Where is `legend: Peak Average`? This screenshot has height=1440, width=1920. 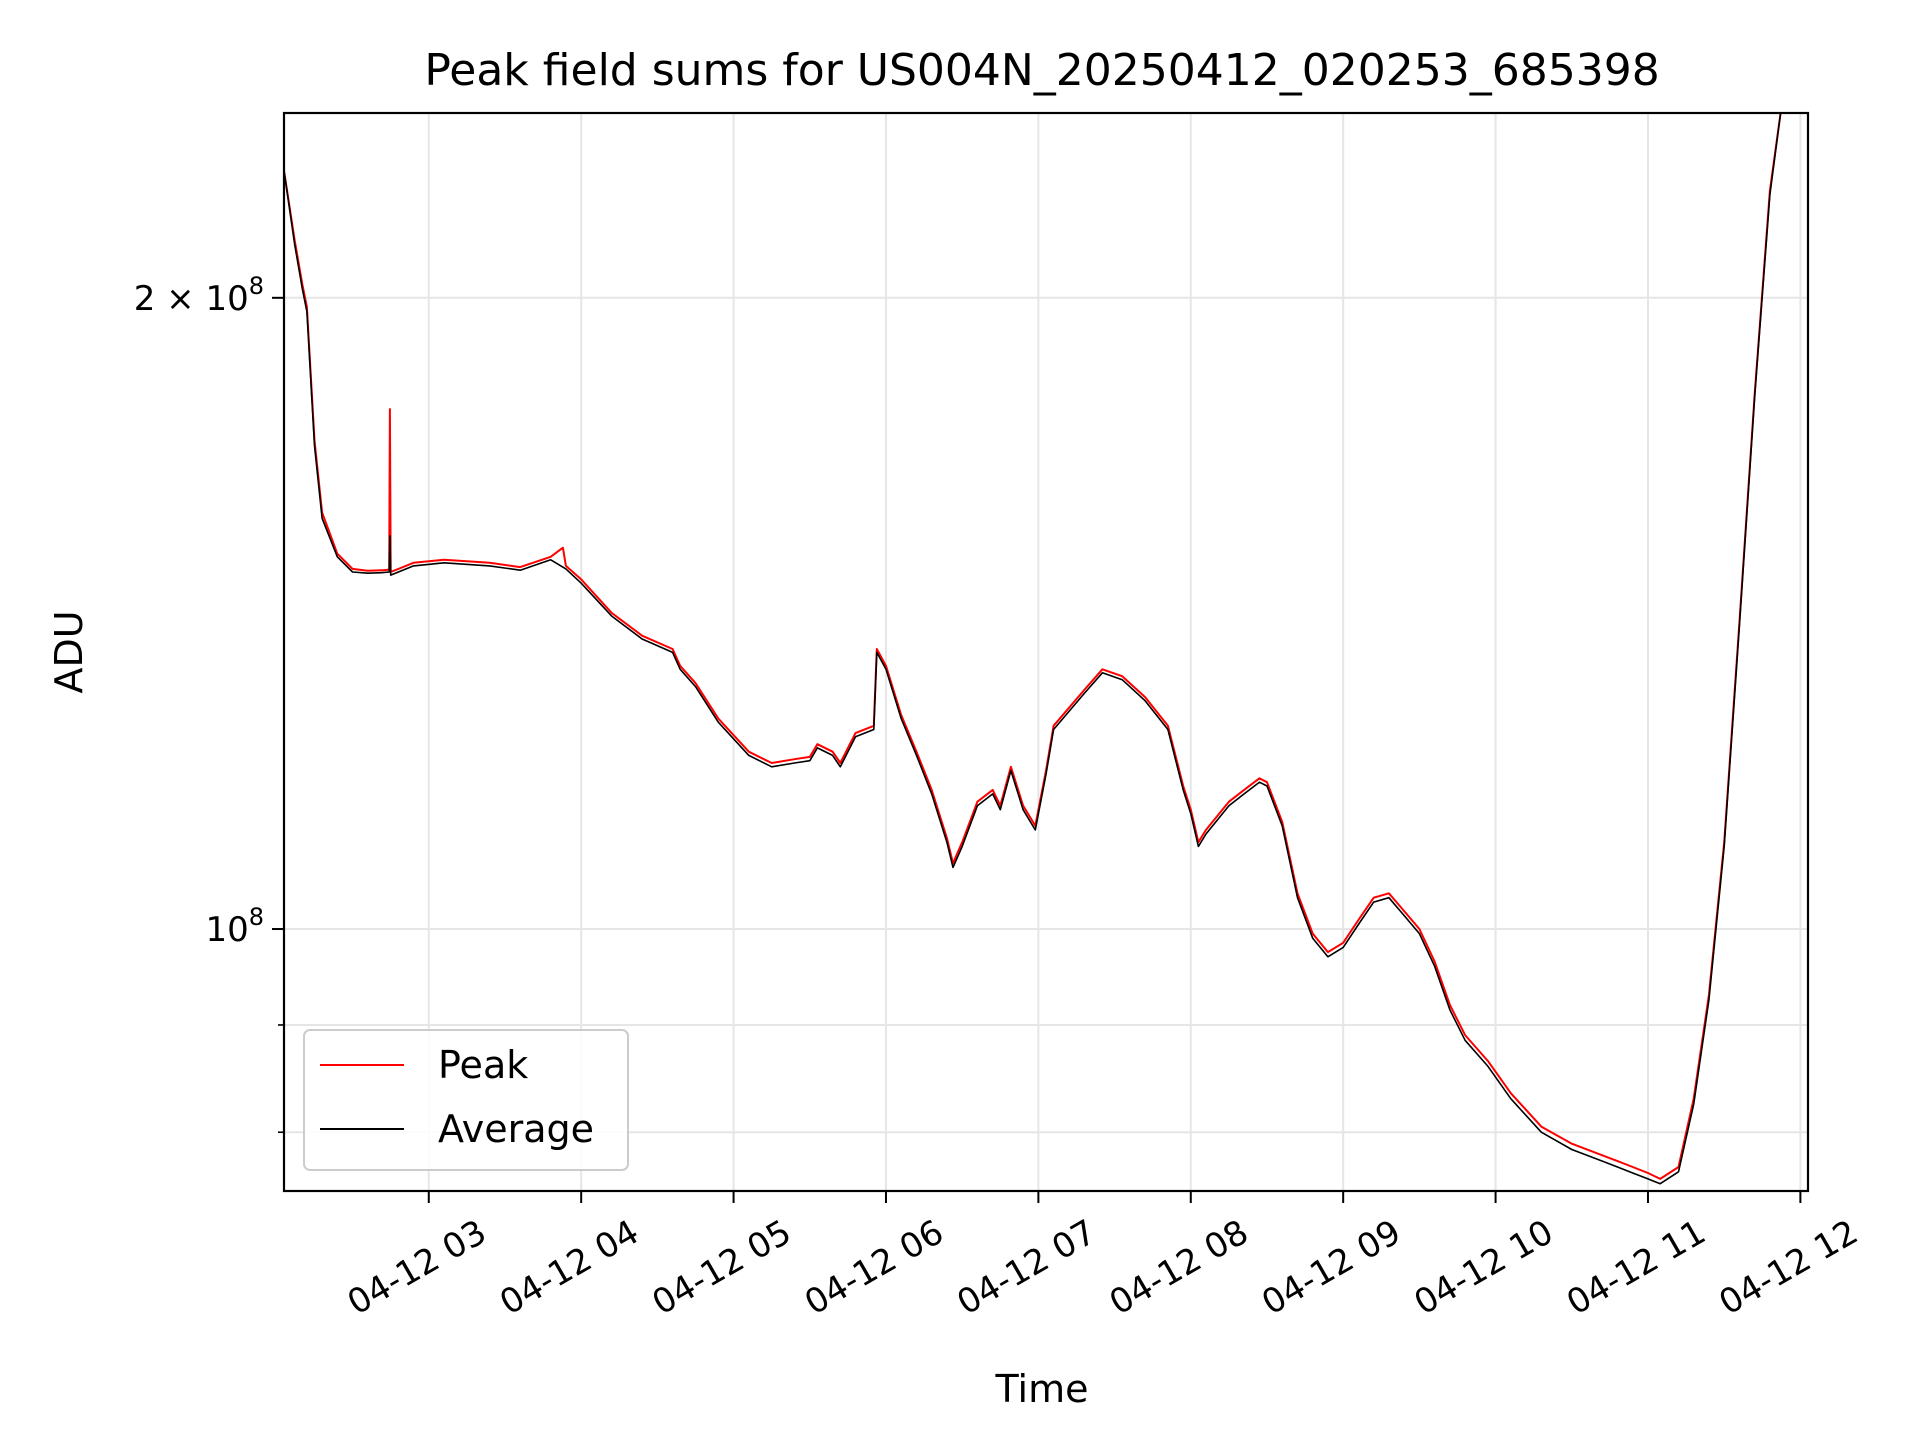
legend: Peak Average is located at coordinates (466, 1100).